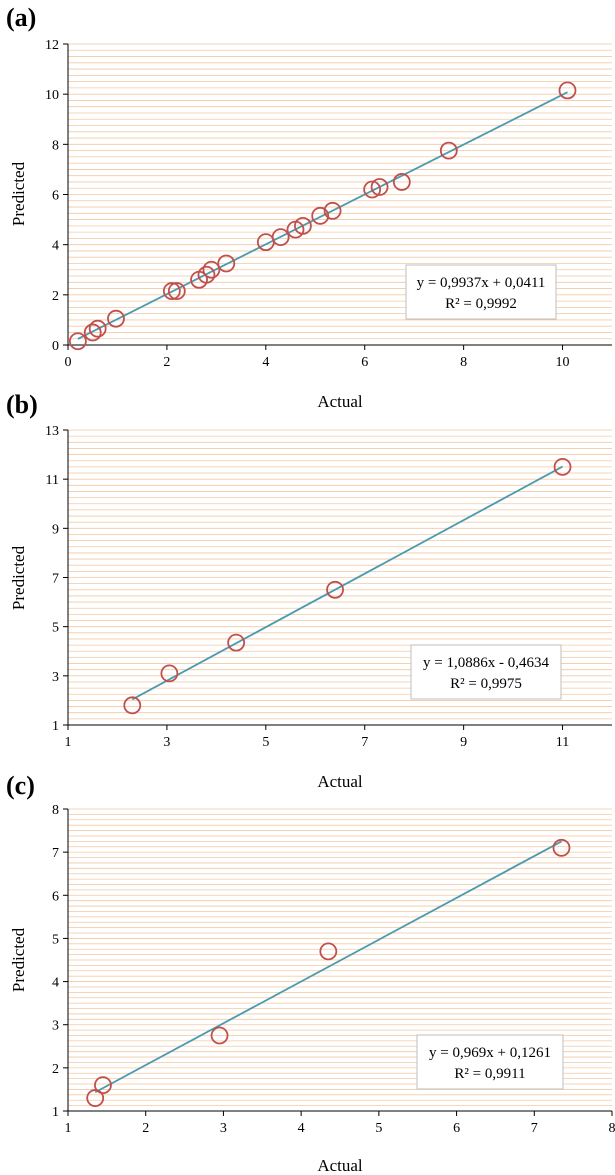  I want to click on trendline-equation: y = 0,969x + 0,1261, so click(490, 1053).